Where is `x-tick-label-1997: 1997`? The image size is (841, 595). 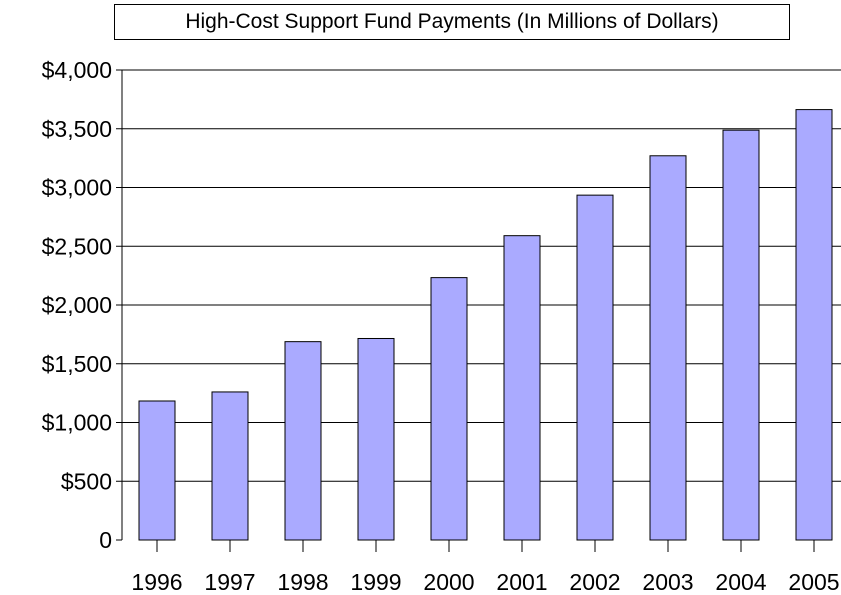 x-tick-label-1997: 1997 is located at coordinates (229, 582).